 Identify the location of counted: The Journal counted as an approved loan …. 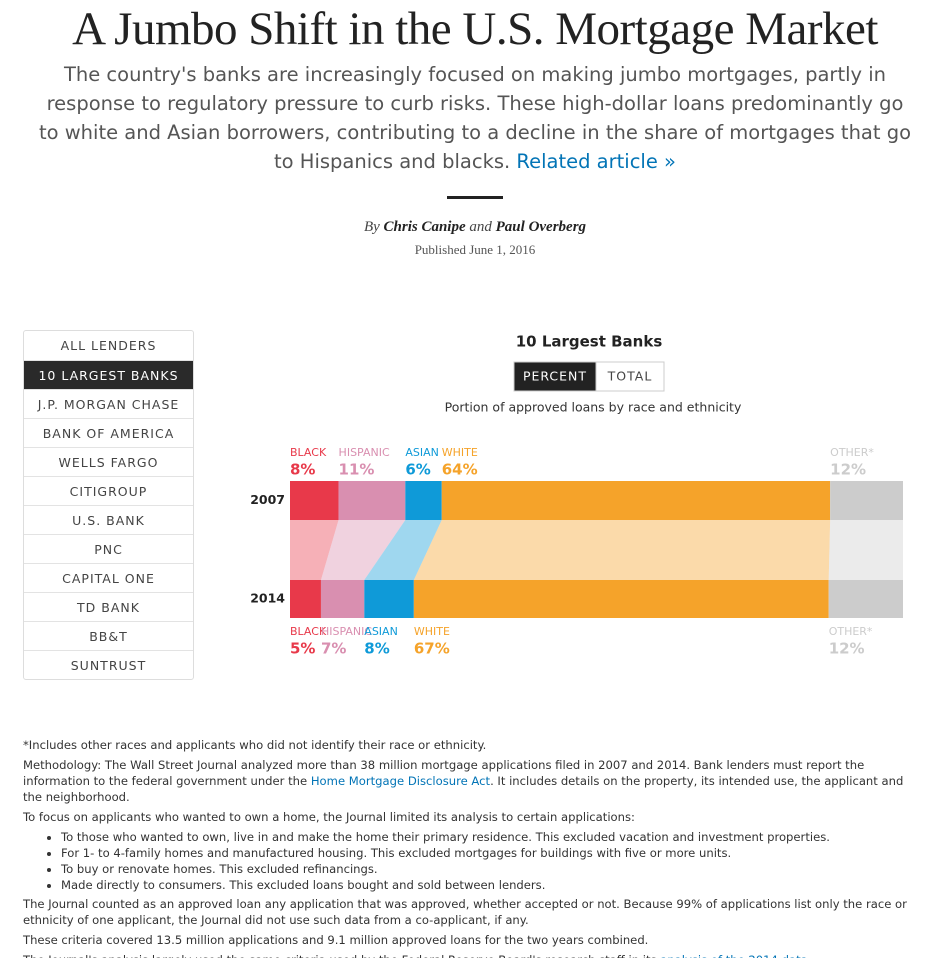
(465, 912).